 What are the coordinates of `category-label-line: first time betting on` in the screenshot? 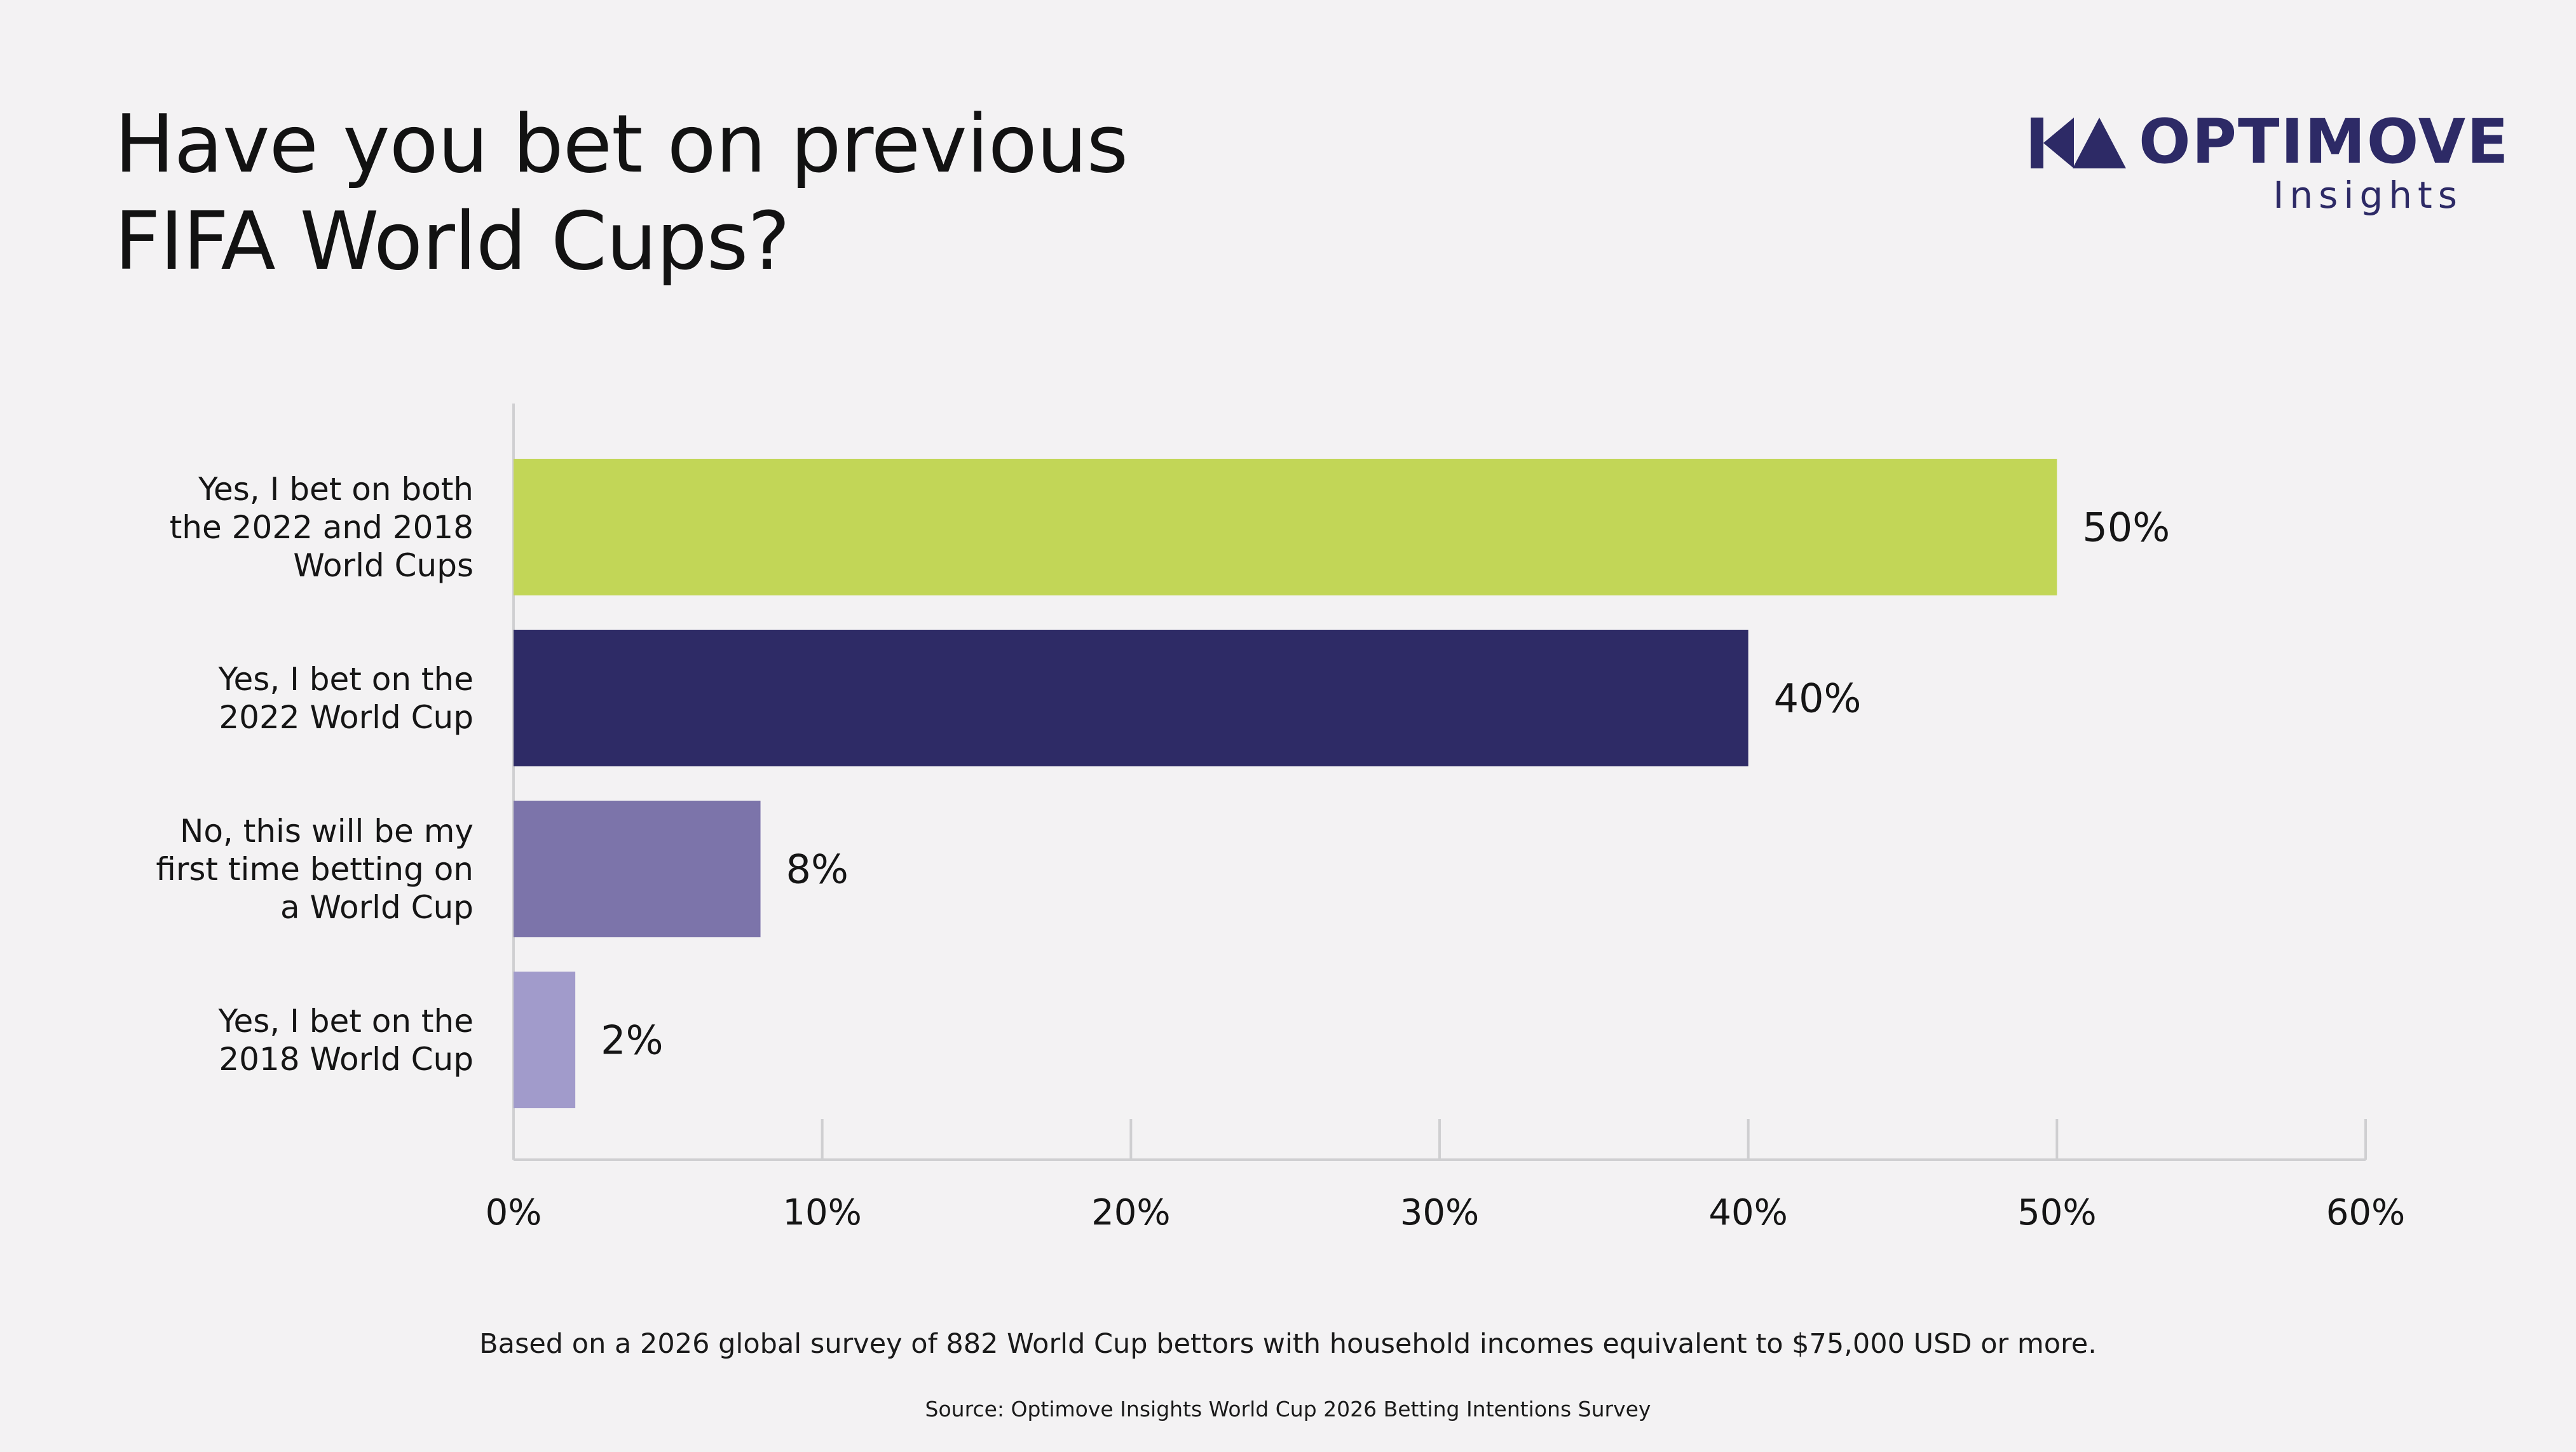 It's located at (315, 869).